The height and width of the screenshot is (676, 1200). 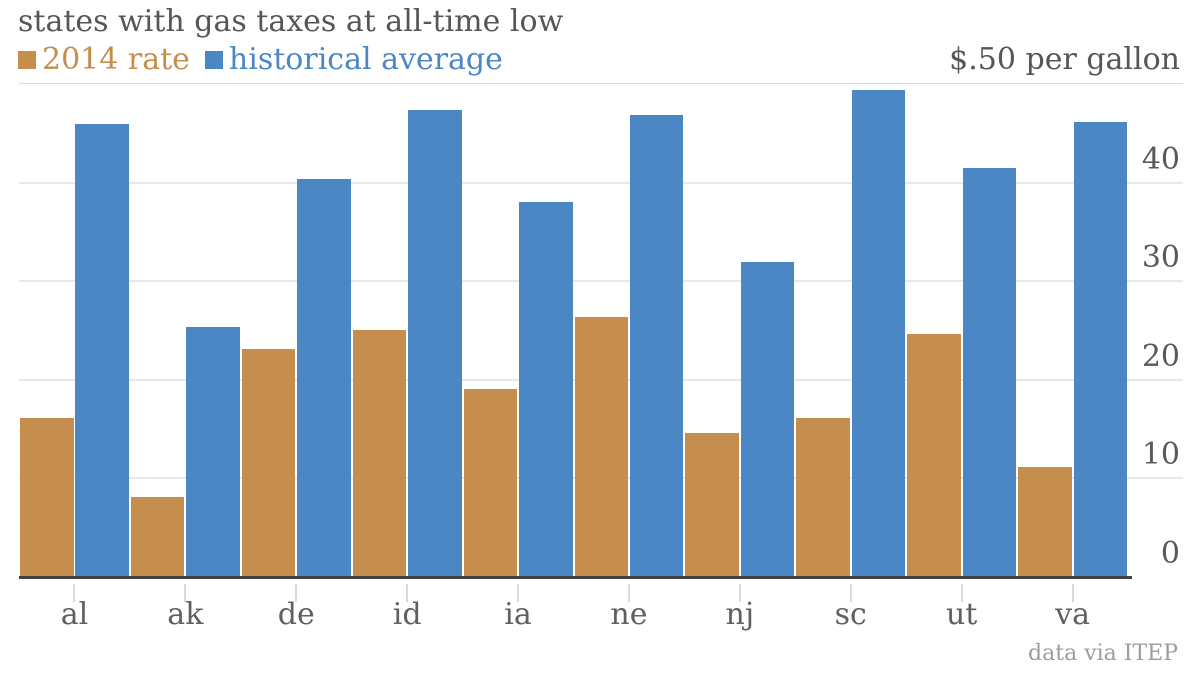 What do you see at coordinates (1100, 349) in the screenshot?
I see `bar-historical-average-va` at bounding box center [1100, 349].